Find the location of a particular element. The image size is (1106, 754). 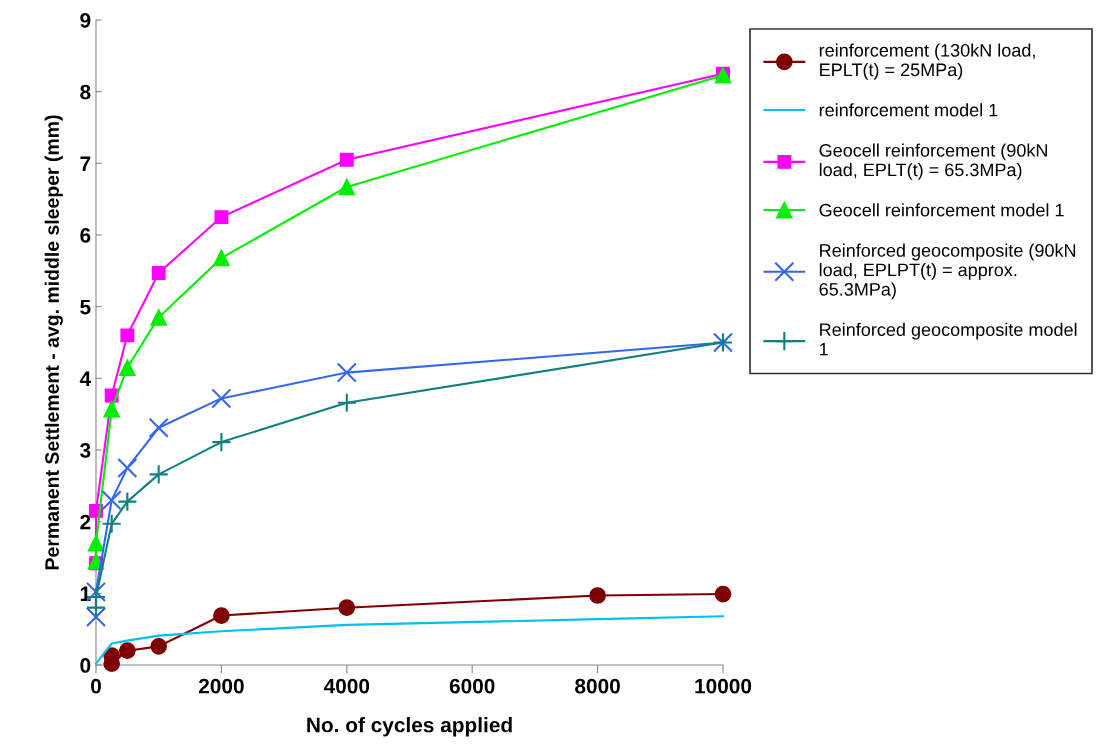

legend-label: Reinforced geocomposite (90kN load, EPLPT(t) = approx. 65.3MPa) is located at coordinates (947, 271).